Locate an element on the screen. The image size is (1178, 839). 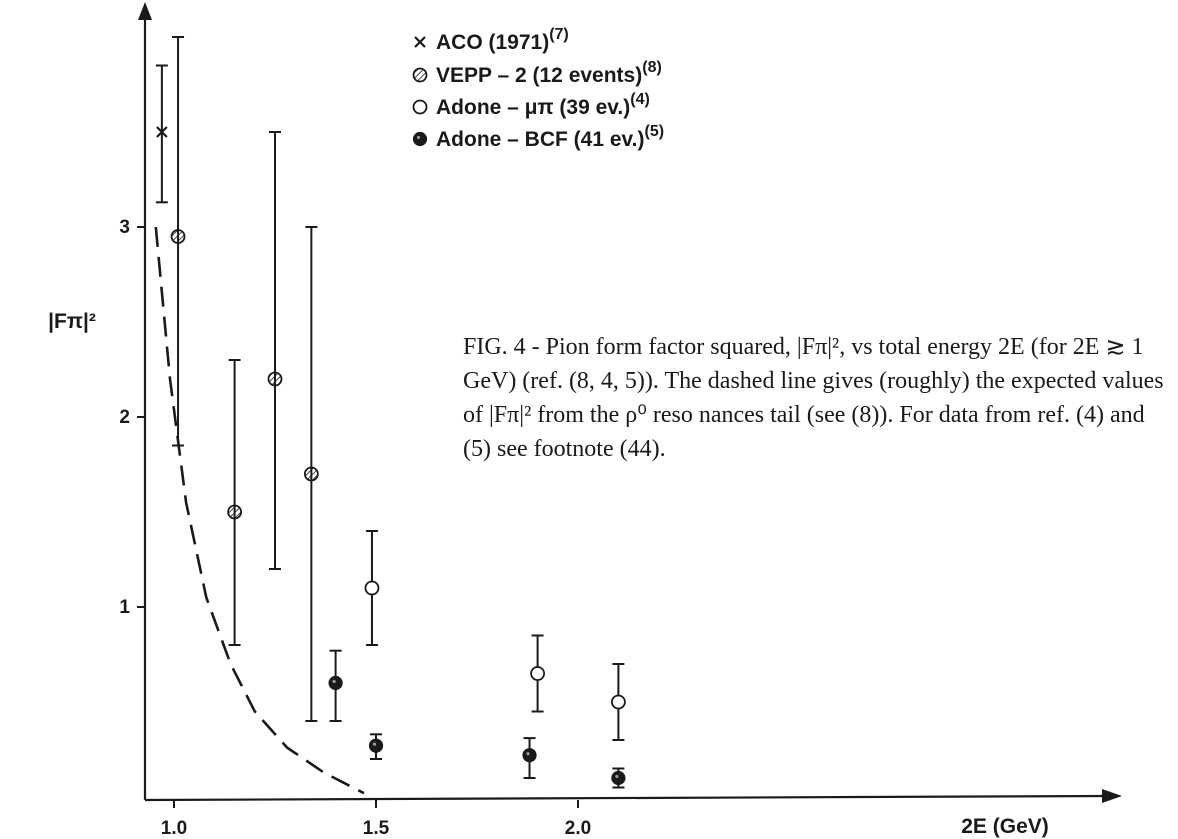
legend-entry-label: VEPP – 2 (12 events)(8) is located at coordinates (549, 73).